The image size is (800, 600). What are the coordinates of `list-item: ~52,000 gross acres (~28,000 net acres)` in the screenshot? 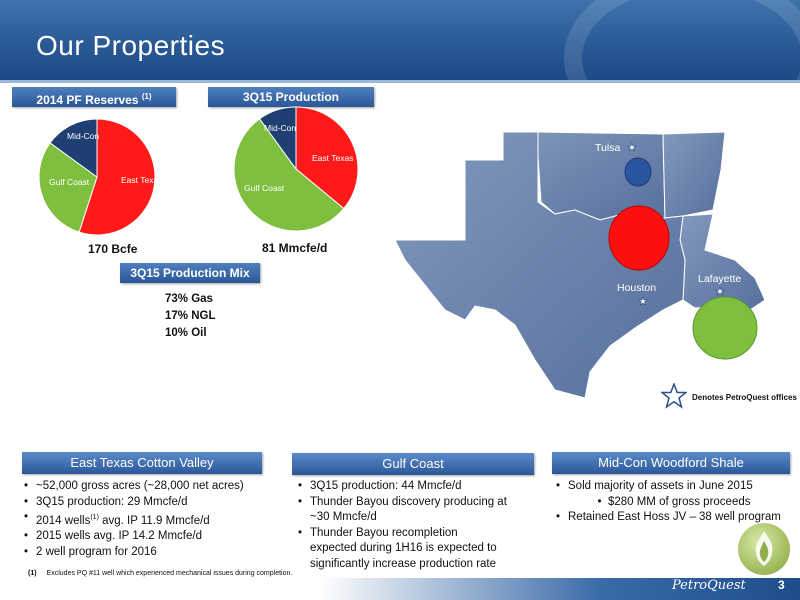 It's located at (153, 487).